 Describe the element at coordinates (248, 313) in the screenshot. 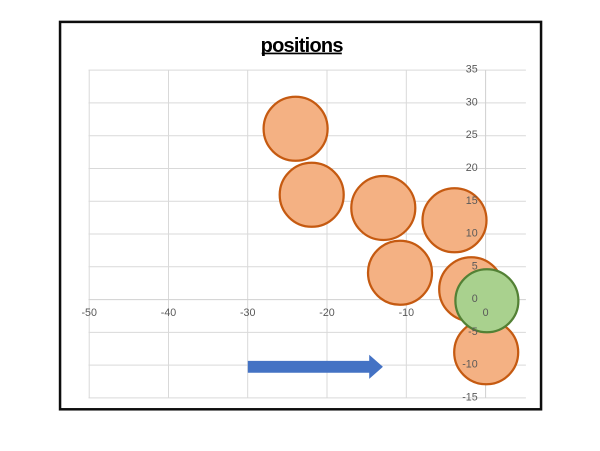

I see `svg-text: -30` at that location.